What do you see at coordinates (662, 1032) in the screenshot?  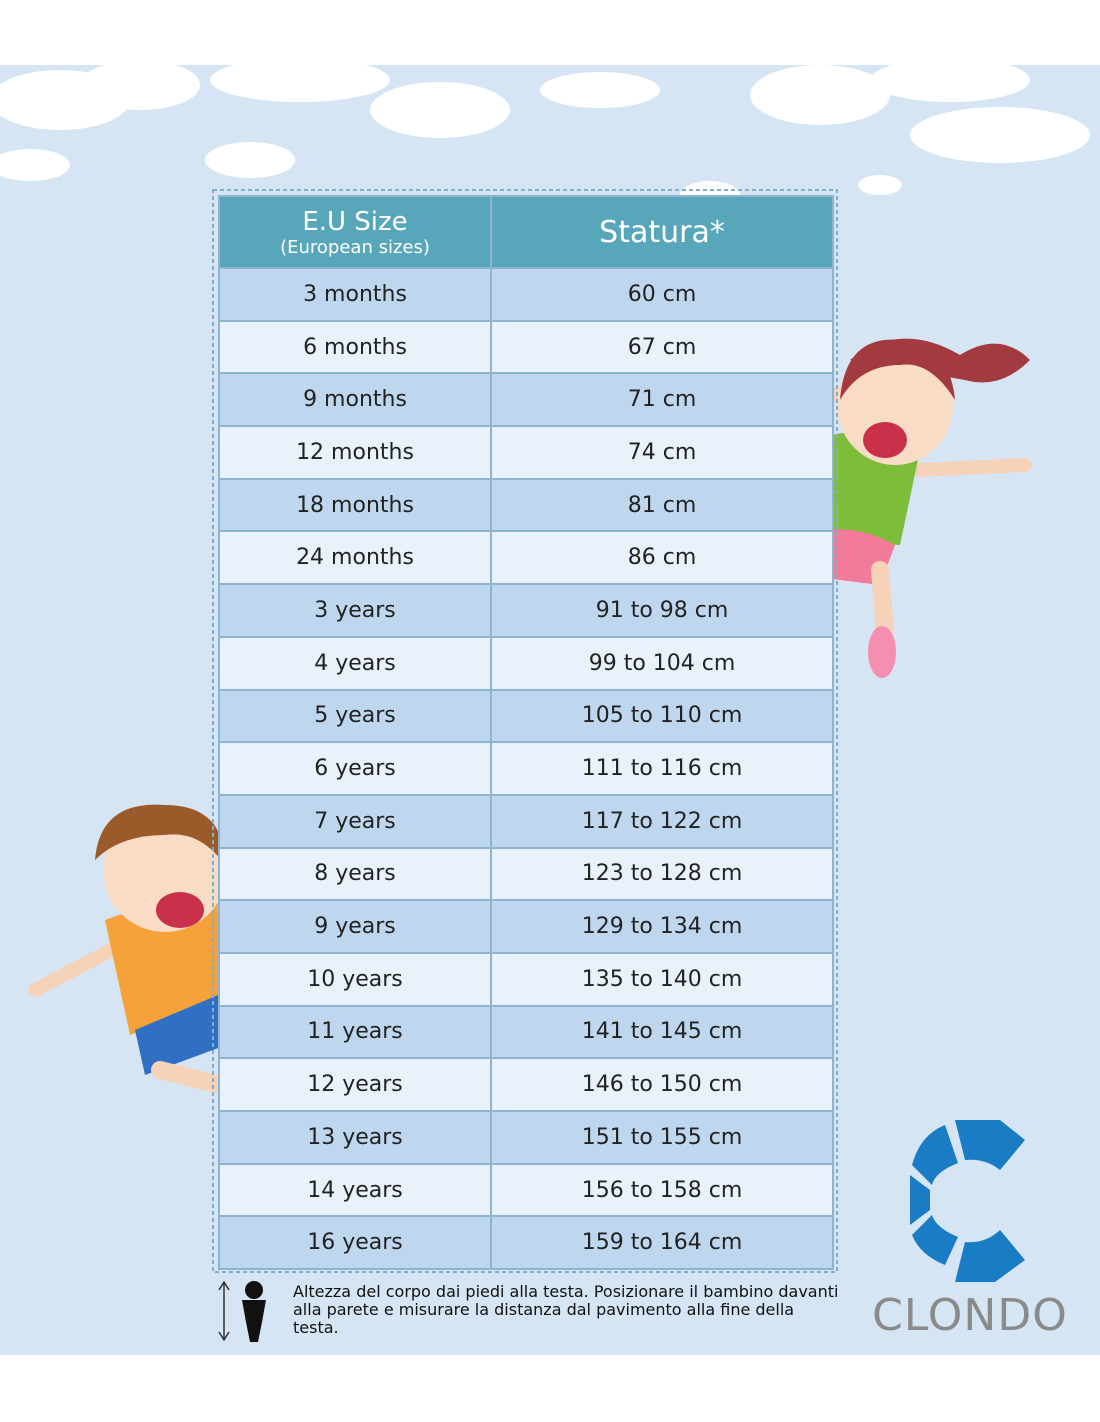 I see `height-cell: 141 to 145 cm` at bounding box center [662, 1032].